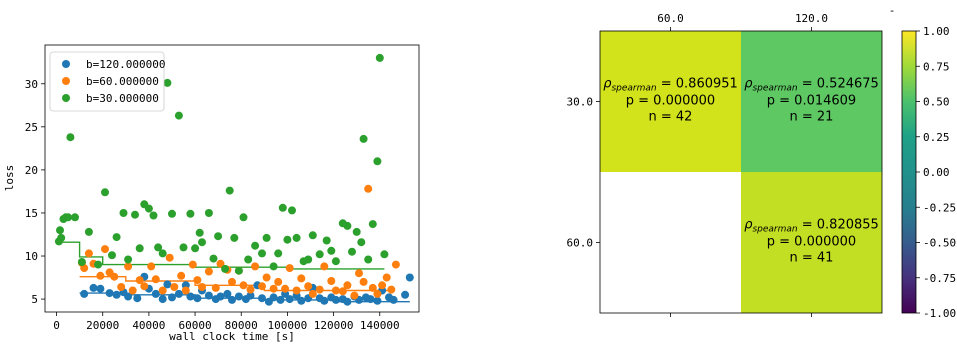 The width and height of the screenshot is (957, 345). I want to click on x-axis-label: wall clock time [s], so click(232, 336).